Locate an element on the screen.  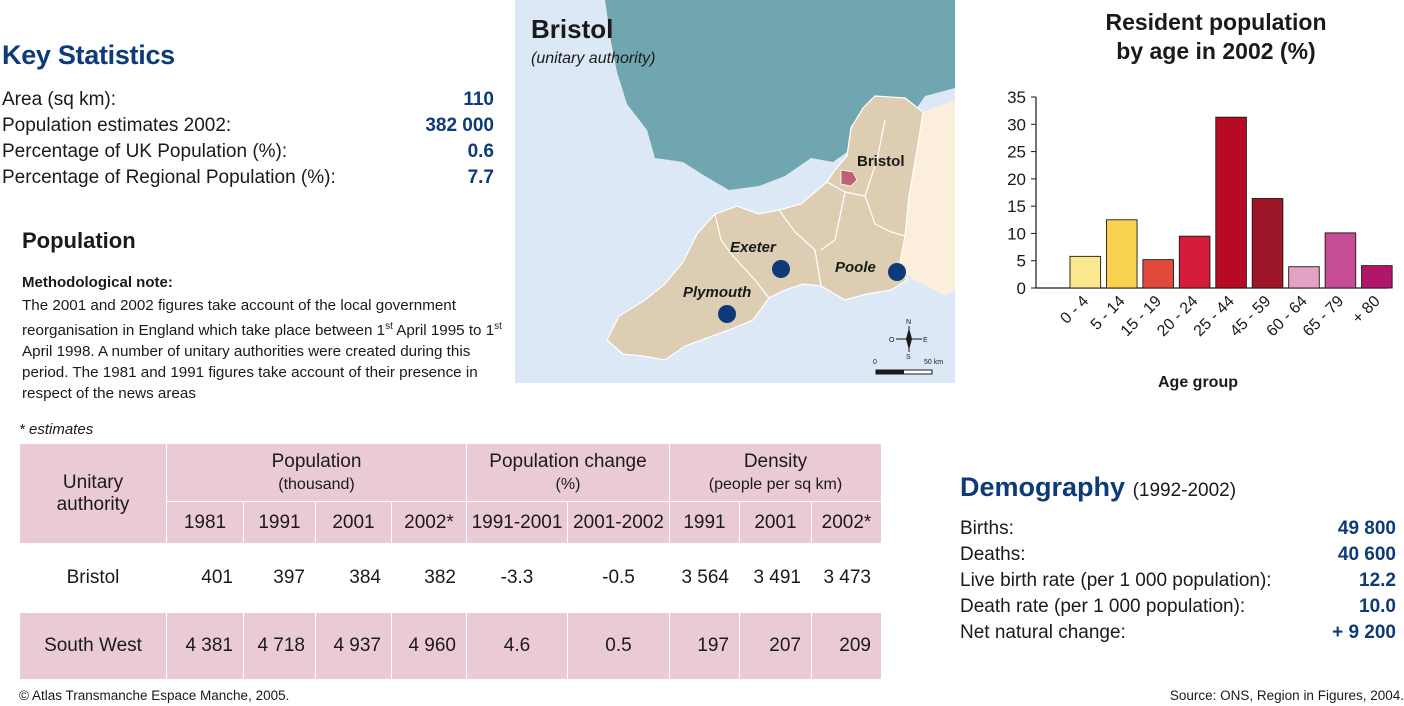
demo-value: 12.2 is located at coordinates (1377, 580).